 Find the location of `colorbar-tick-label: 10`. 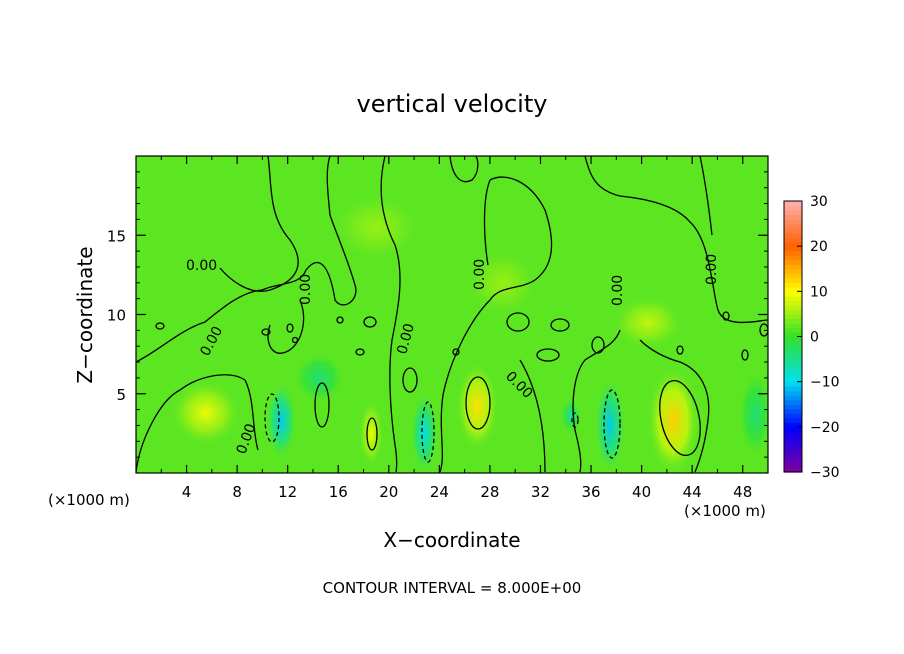

colorbar-tick-label: 10 is located at coordinates (819, 292).